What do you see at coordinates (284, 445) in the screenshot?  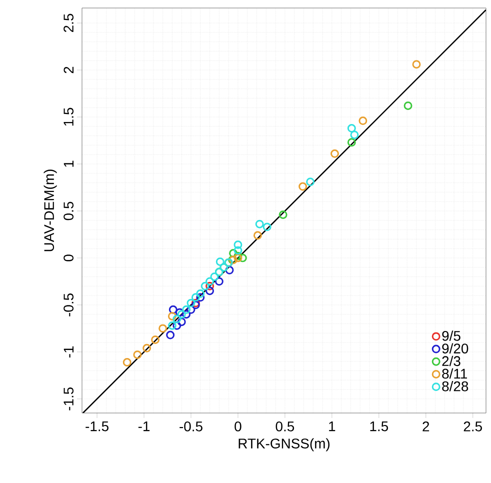 I see `x-axis-title: RTK-GNSS(m)` at bounding box center [284, 445].